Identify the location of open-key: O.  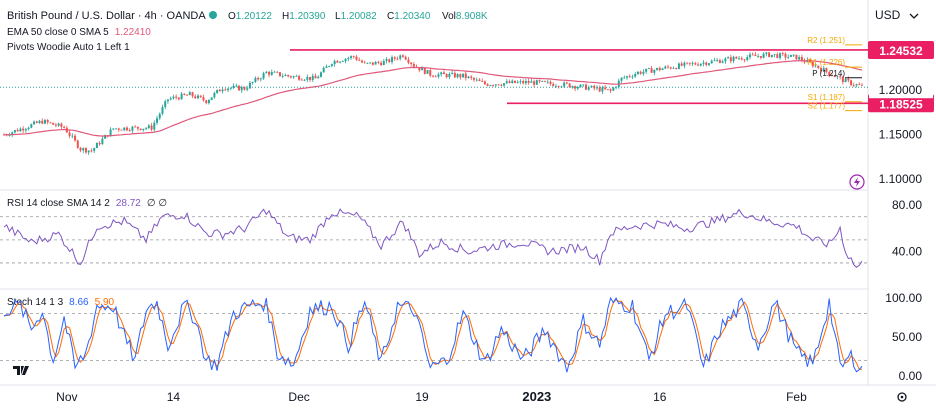
(232, 16).